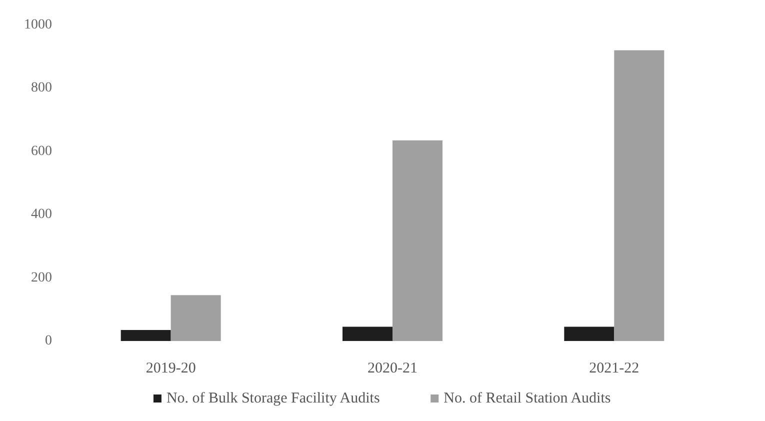  What do you see at coordinates (273, 398) in the screenshot?
I see `legend-label: No. of Bulk Storage Facility Audits` at bounding box center [273, 398].